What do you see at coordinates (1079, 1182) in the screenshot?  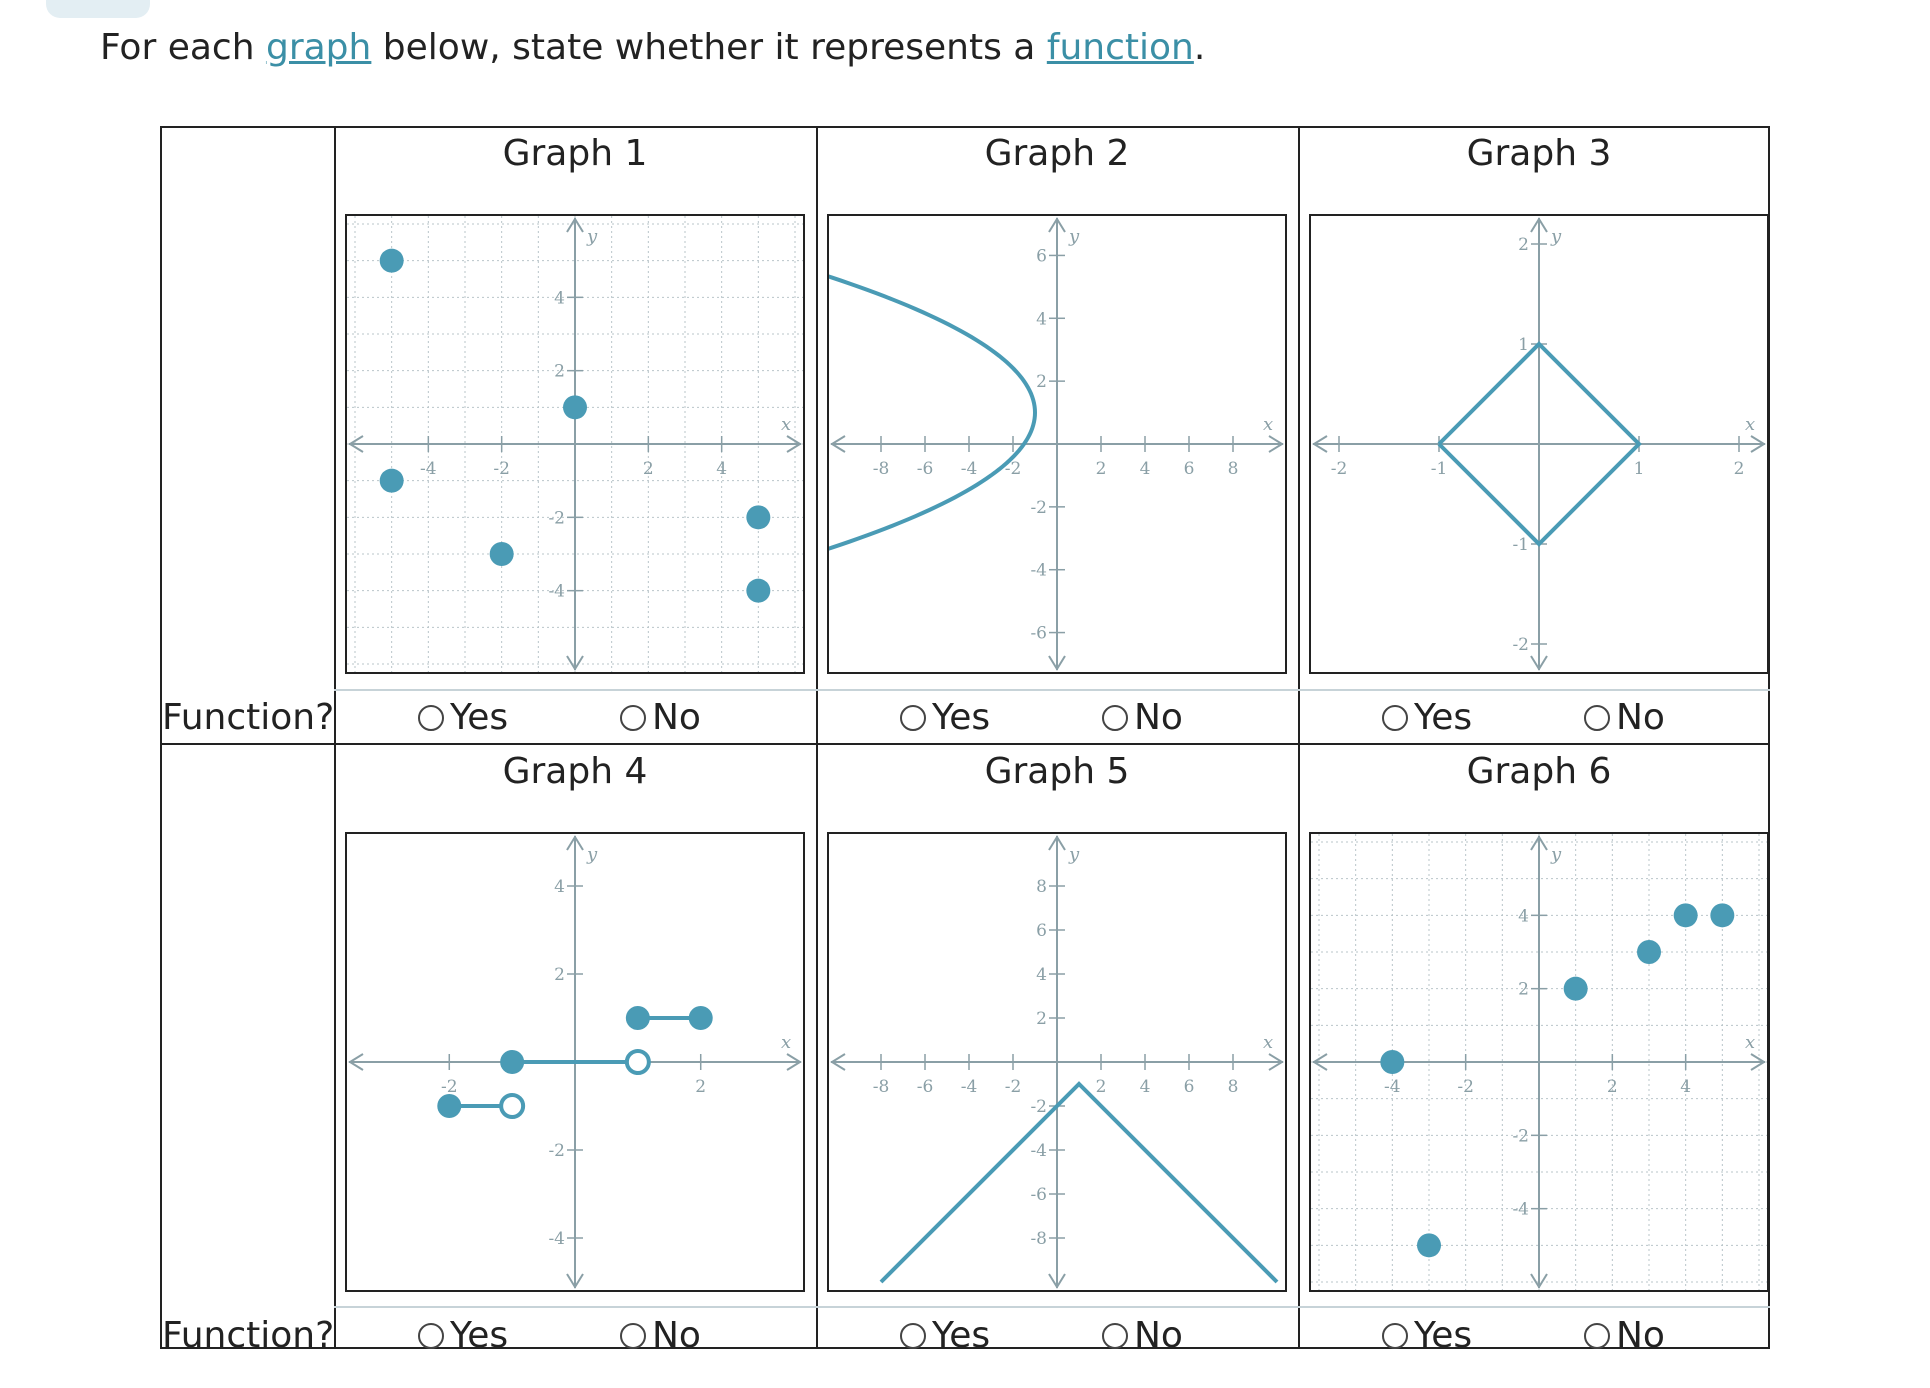 I see `graph-line` at bounding box center [1079, 1182].